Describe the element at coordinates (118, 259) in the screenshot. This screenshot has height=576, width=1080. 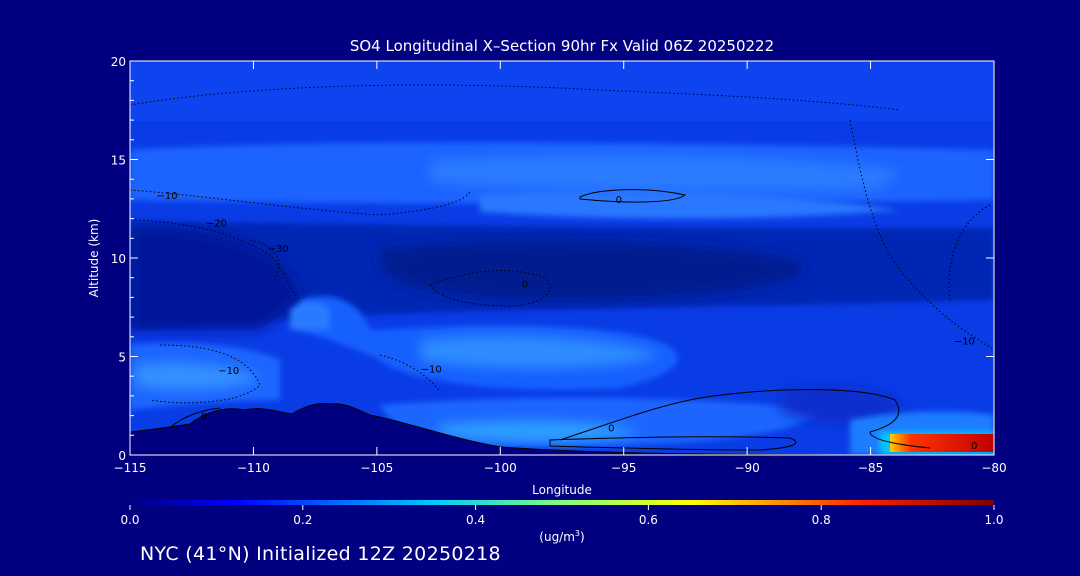
I see `y-tick-label: 10` at that location.